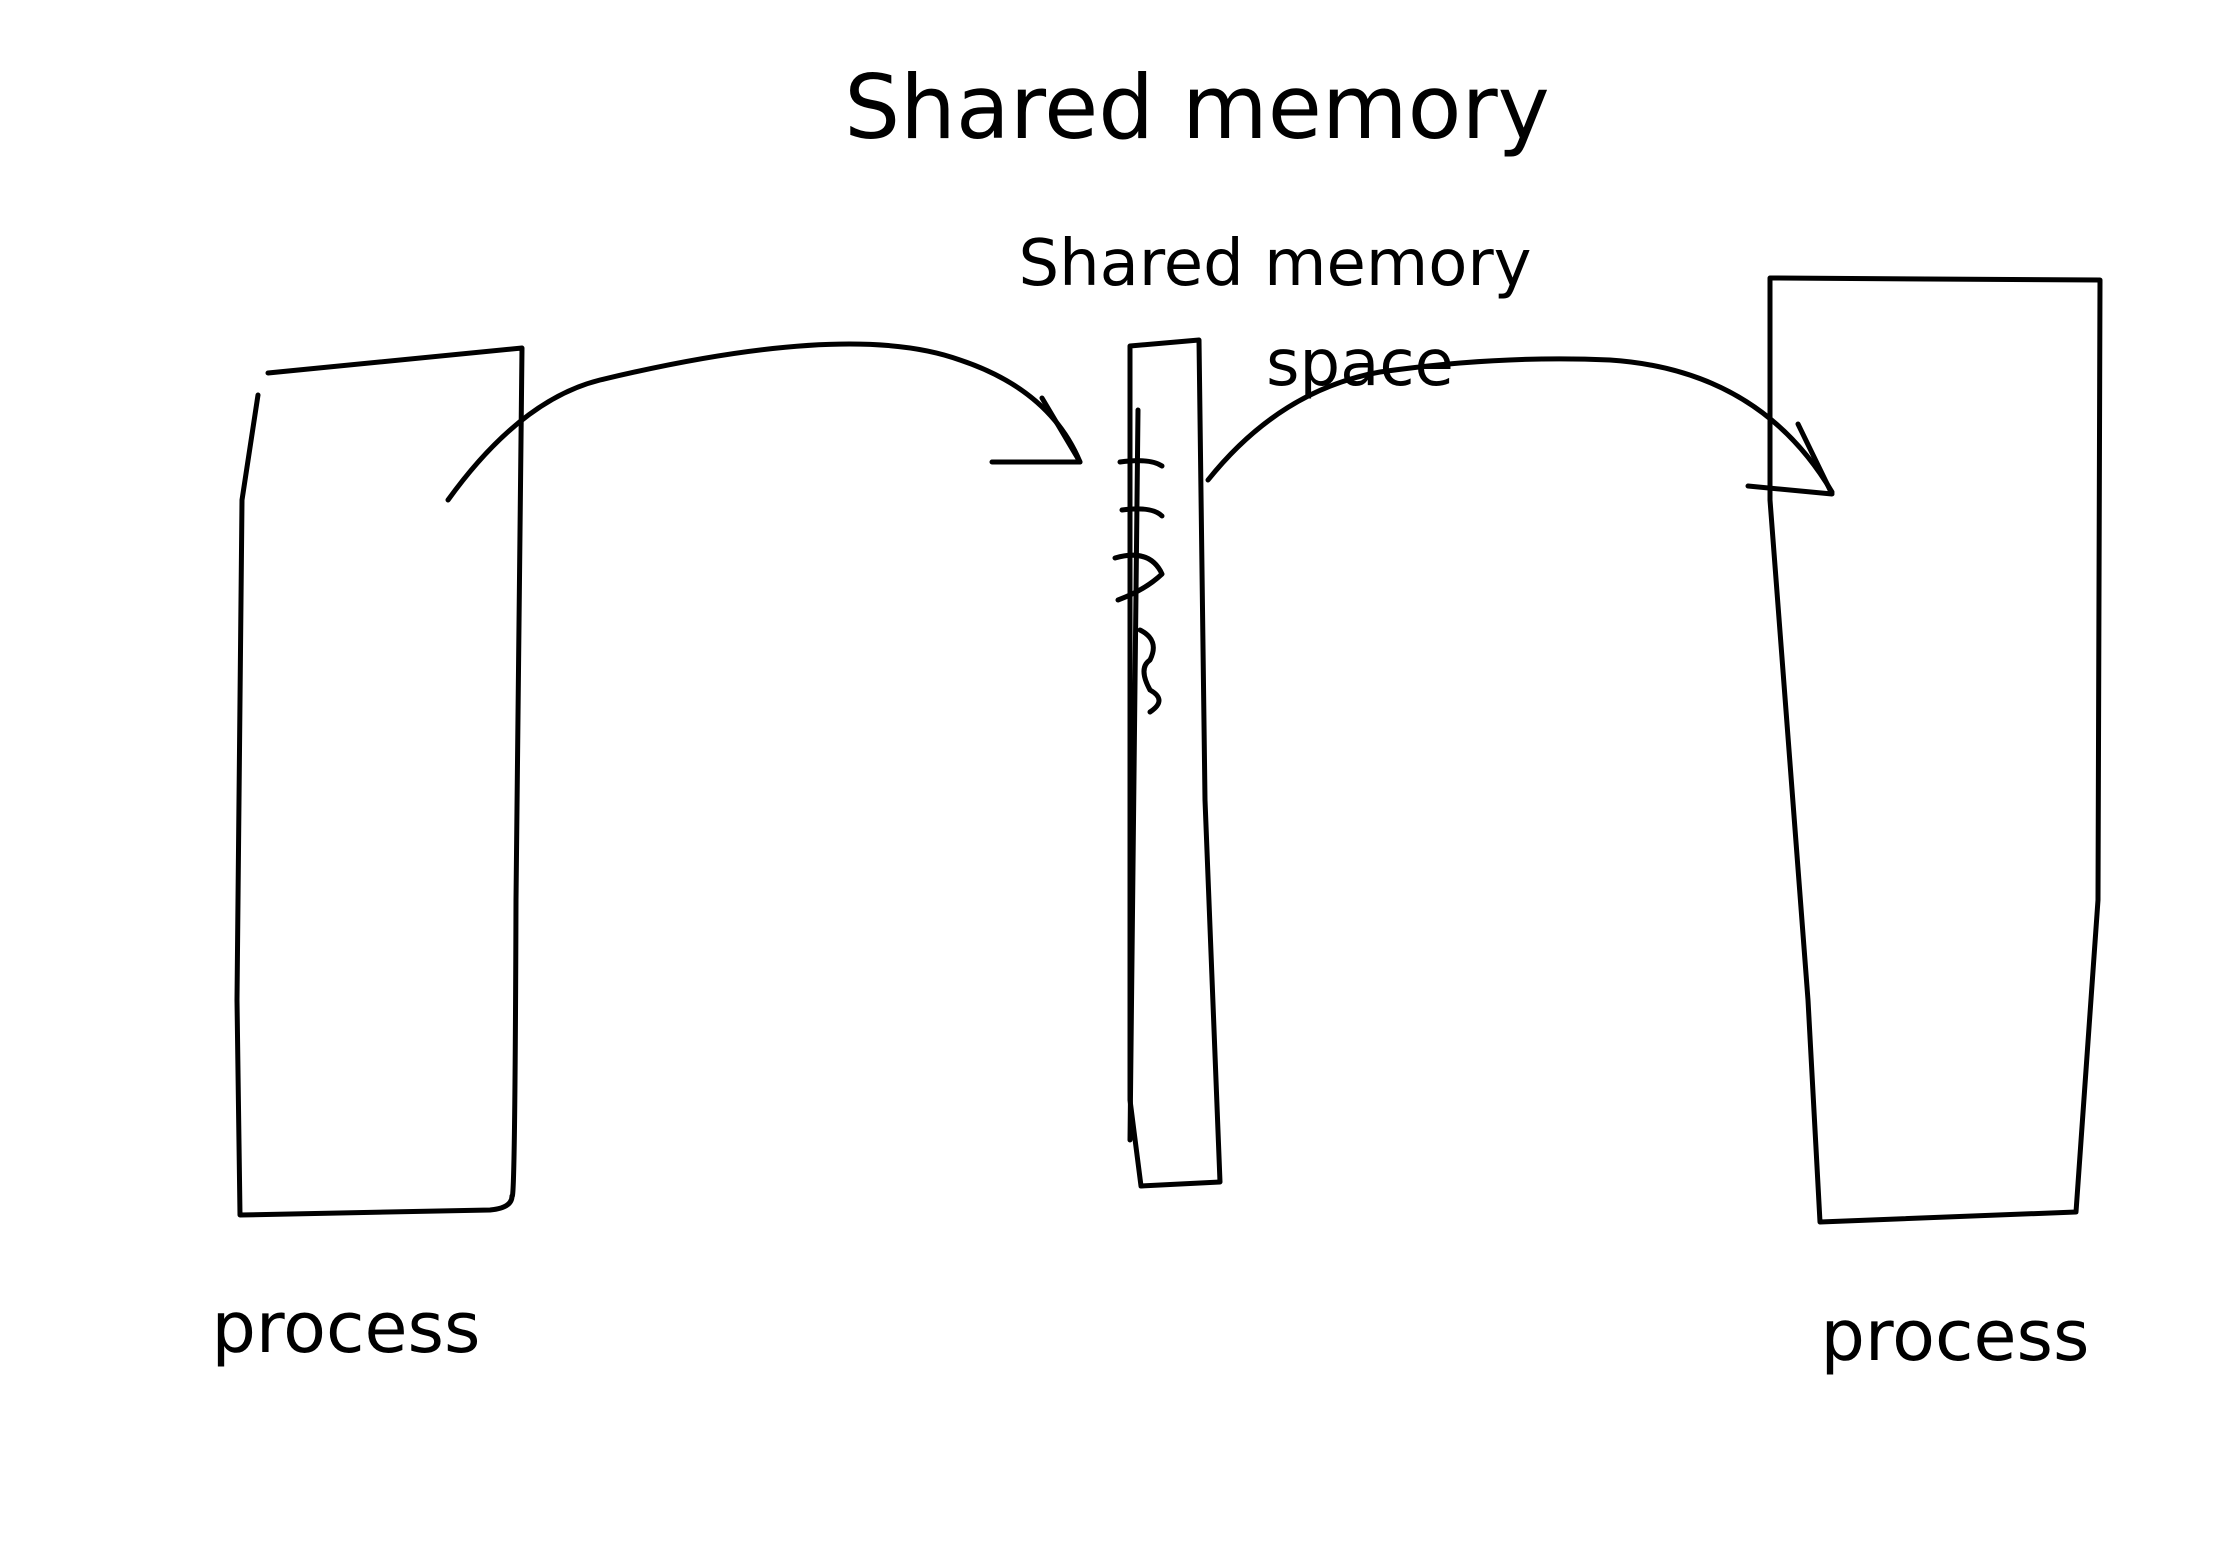 The image size is (2224, 1560). Describe the element at coordinates (1520, 425) in the screenshot. I see `arrow-shared-to-right` at that location.